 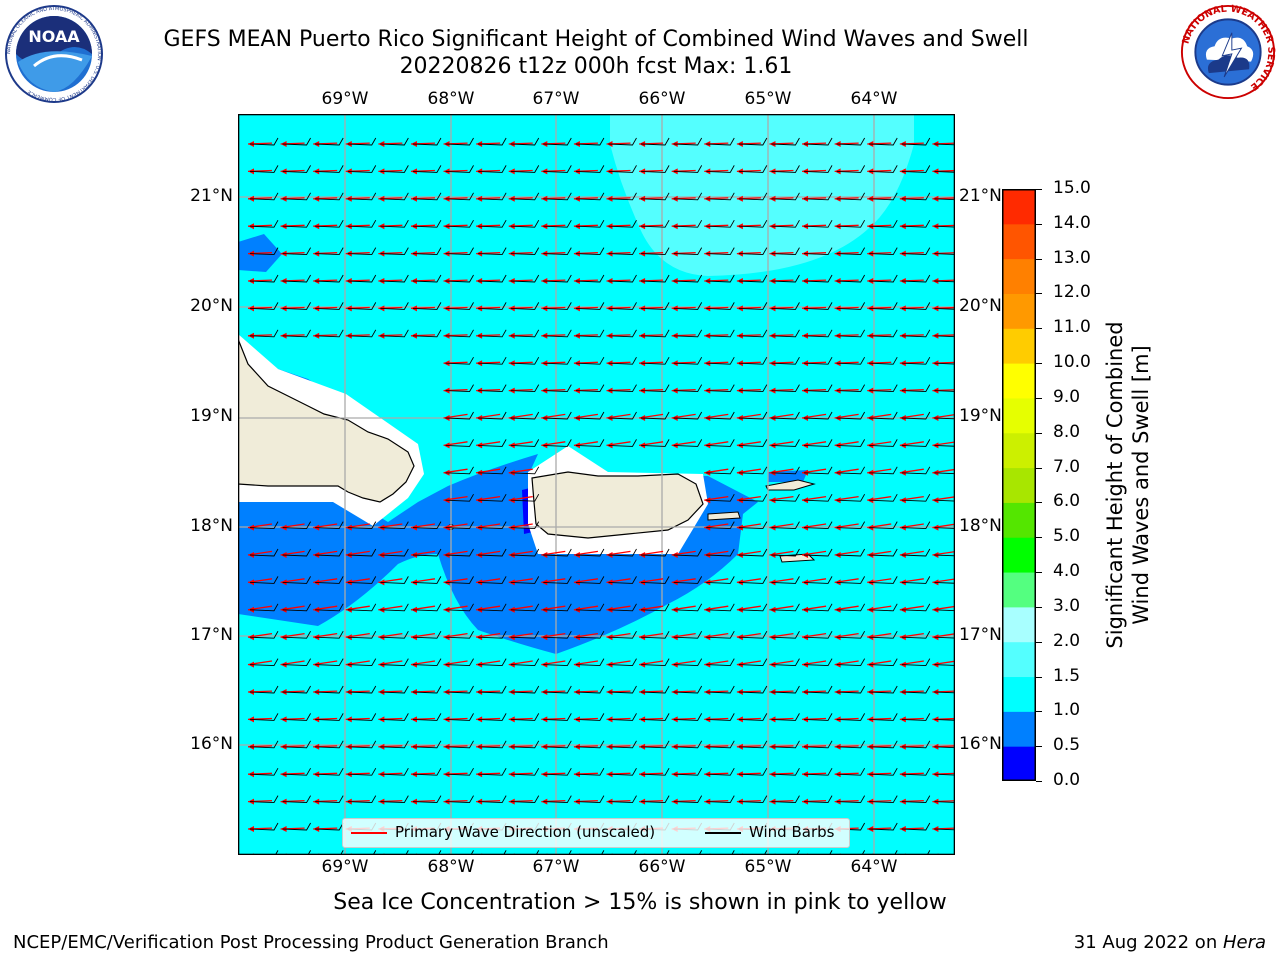 I want to click on lat-label-left: 17°N, so click(x=211, y=635).